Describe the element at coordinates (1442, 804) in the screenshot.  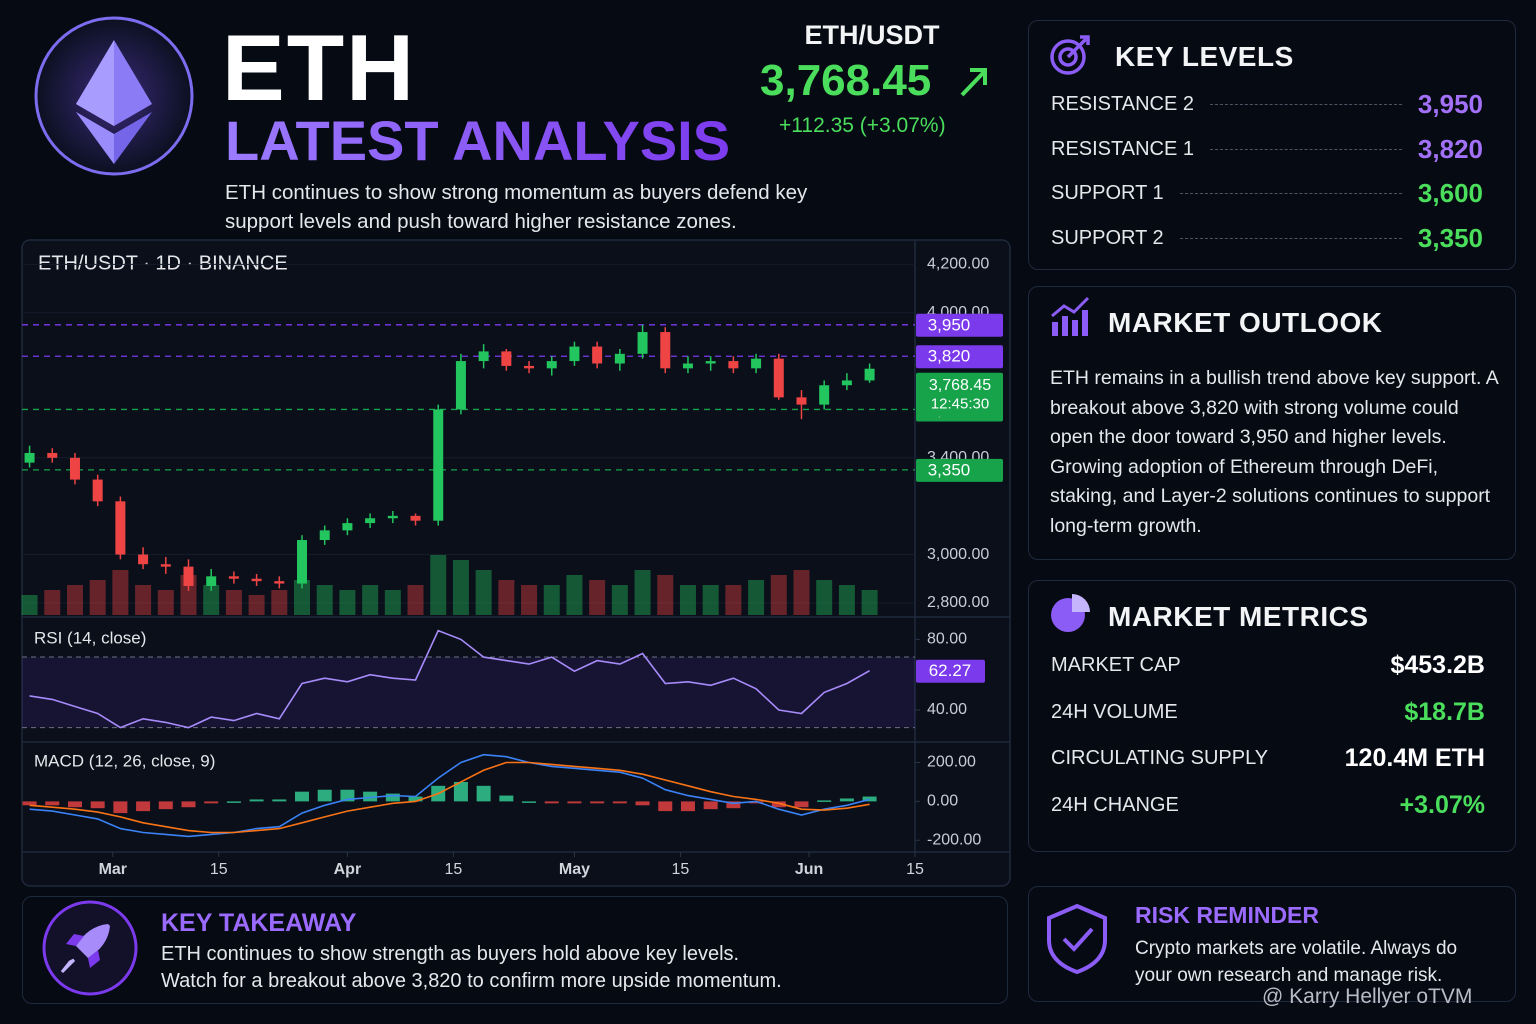
I see `metric-value: +3.07%` at that location.